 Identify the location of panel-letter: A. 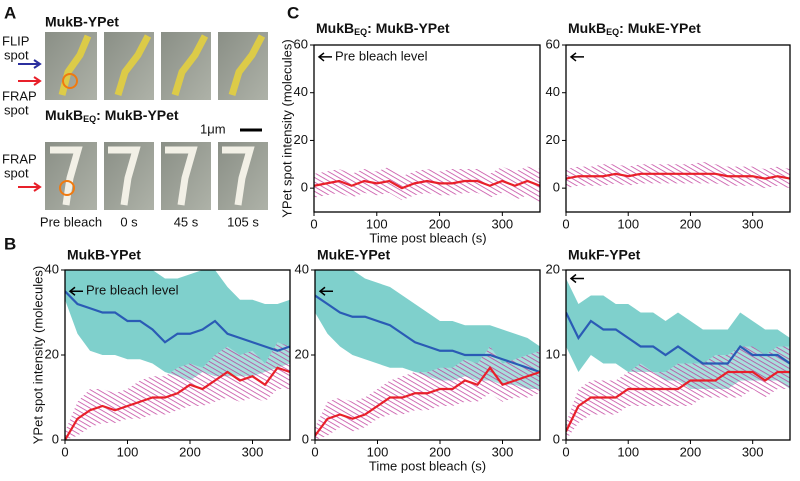
(10, 12).